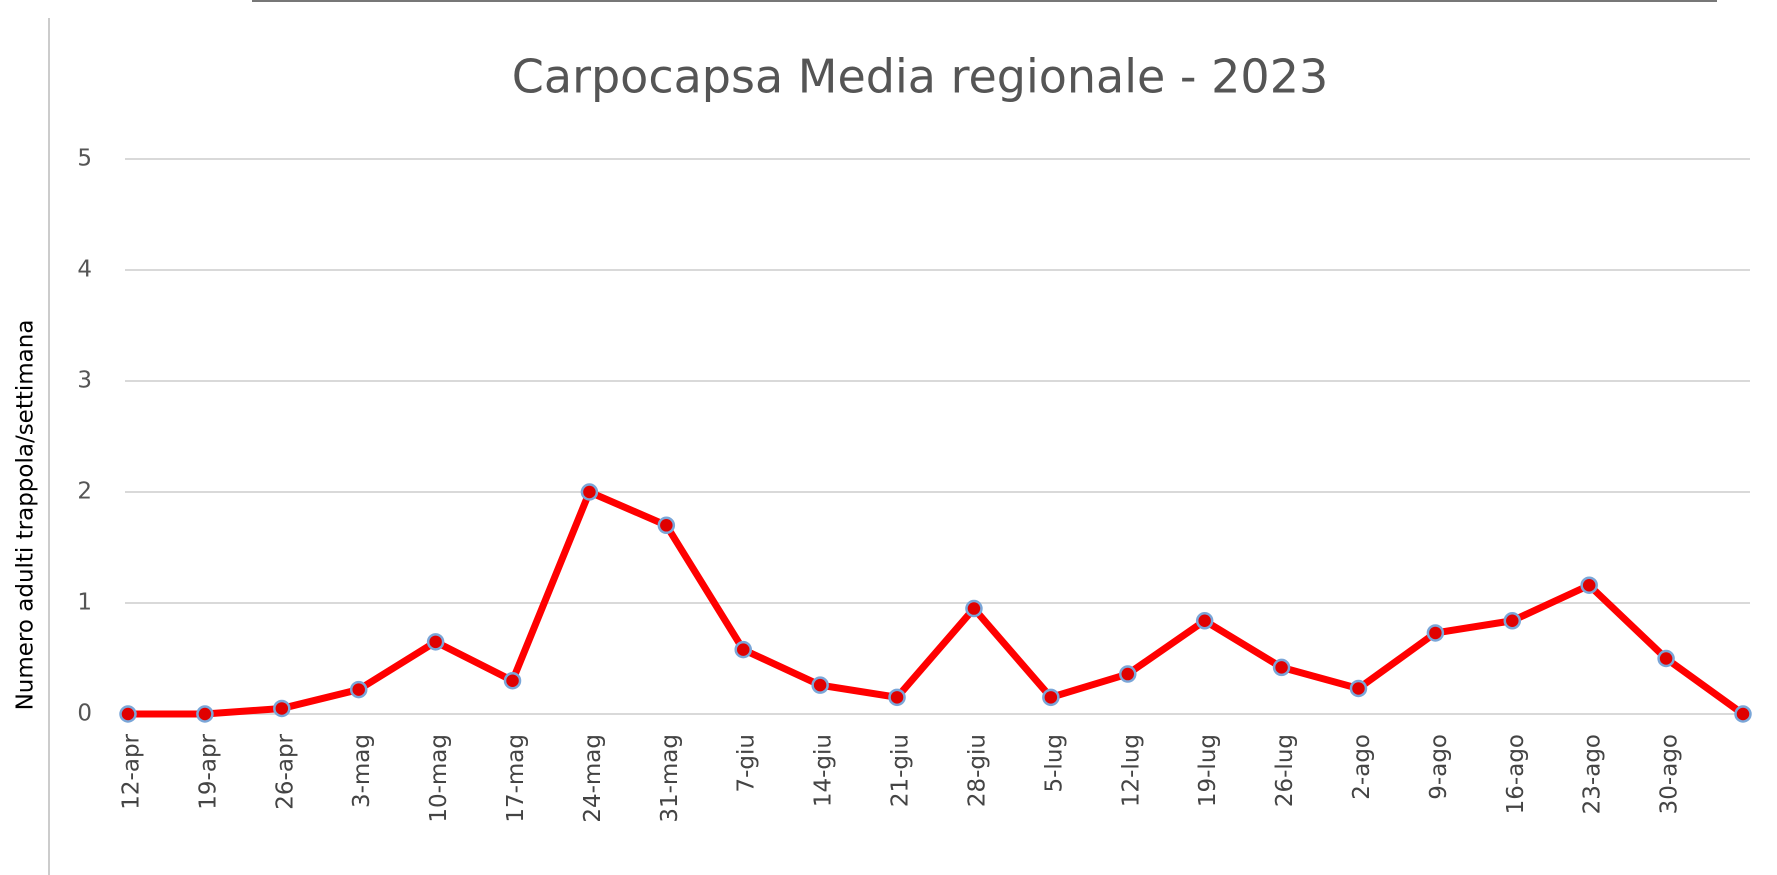 This screenshot has width=1777, height=875. I want to click on x-tick-label: 21-giu, so click(901, 770).